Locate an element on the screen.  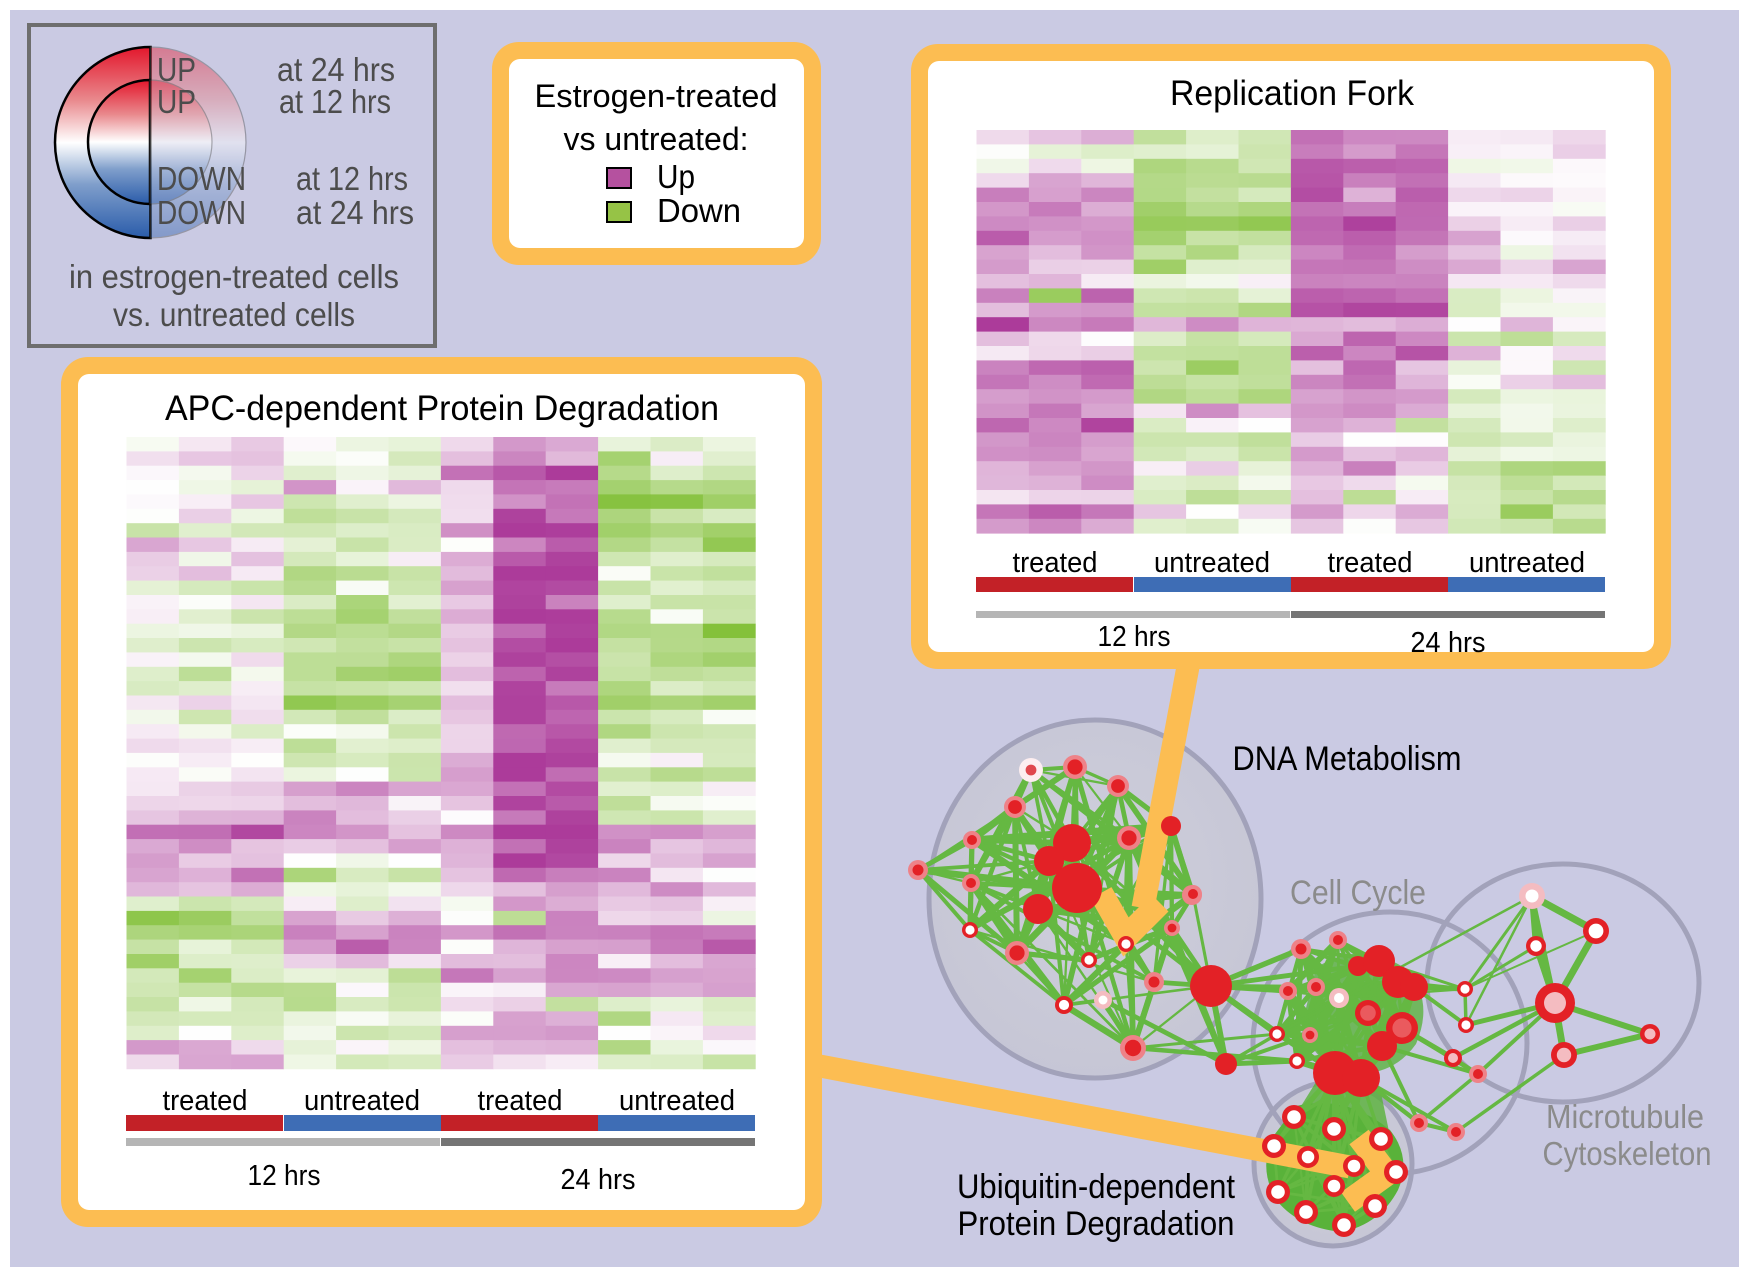
svg-text: Cytoskeleton is located at coordinates (1627, 1153).